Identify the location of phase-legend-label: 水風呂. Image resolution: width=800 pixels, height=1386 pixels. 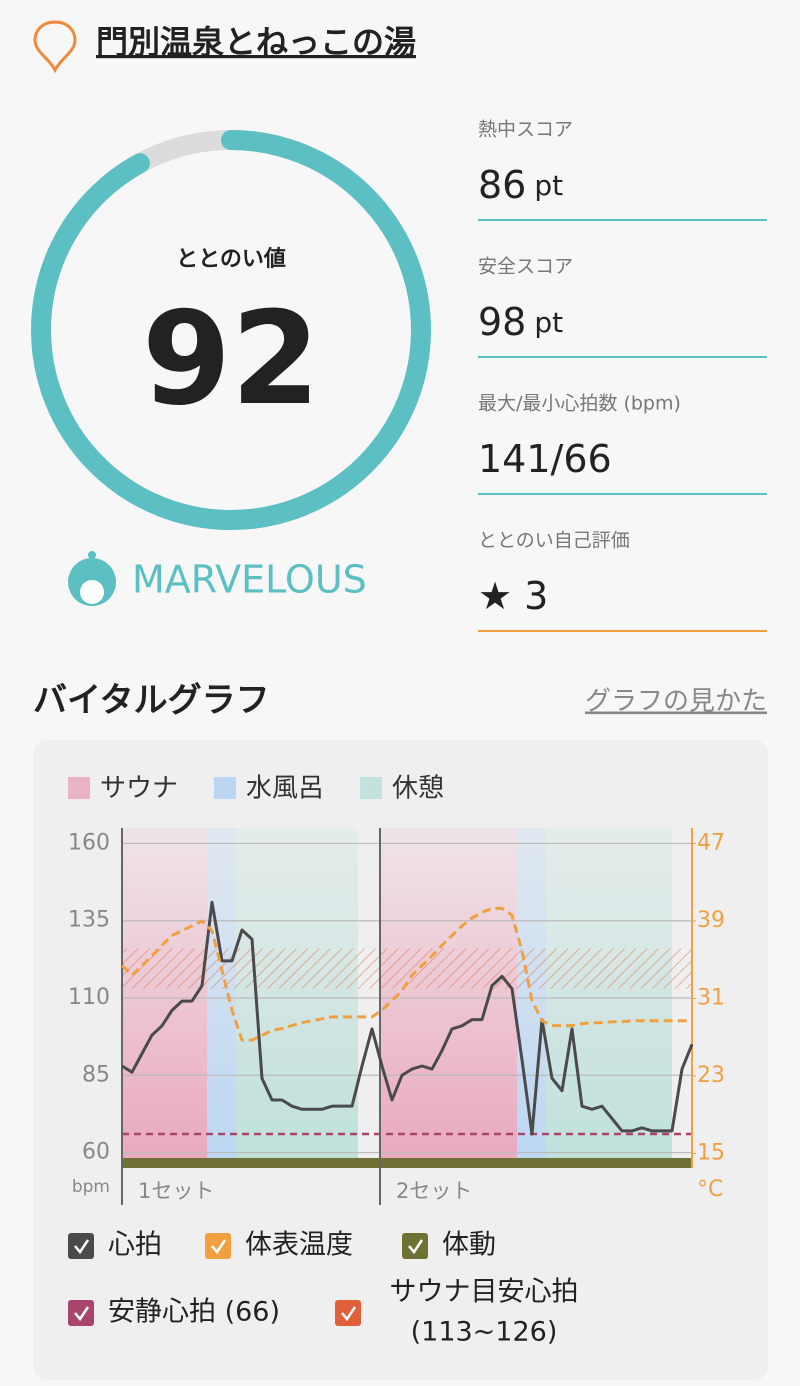
(285, 789).